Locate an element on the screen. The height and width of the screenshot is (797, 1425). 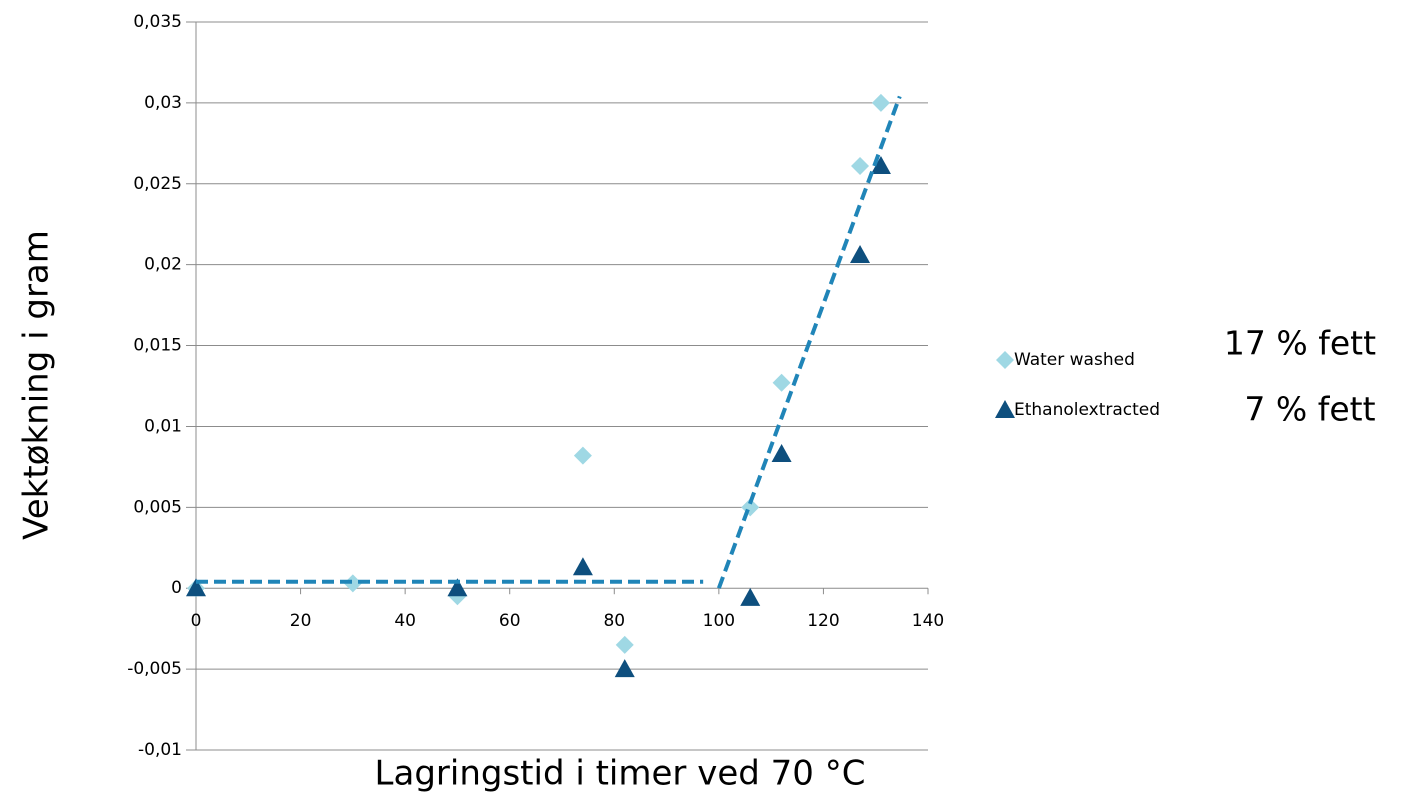
y-tick-label: -0,005 is located at coordinates (154, 669).